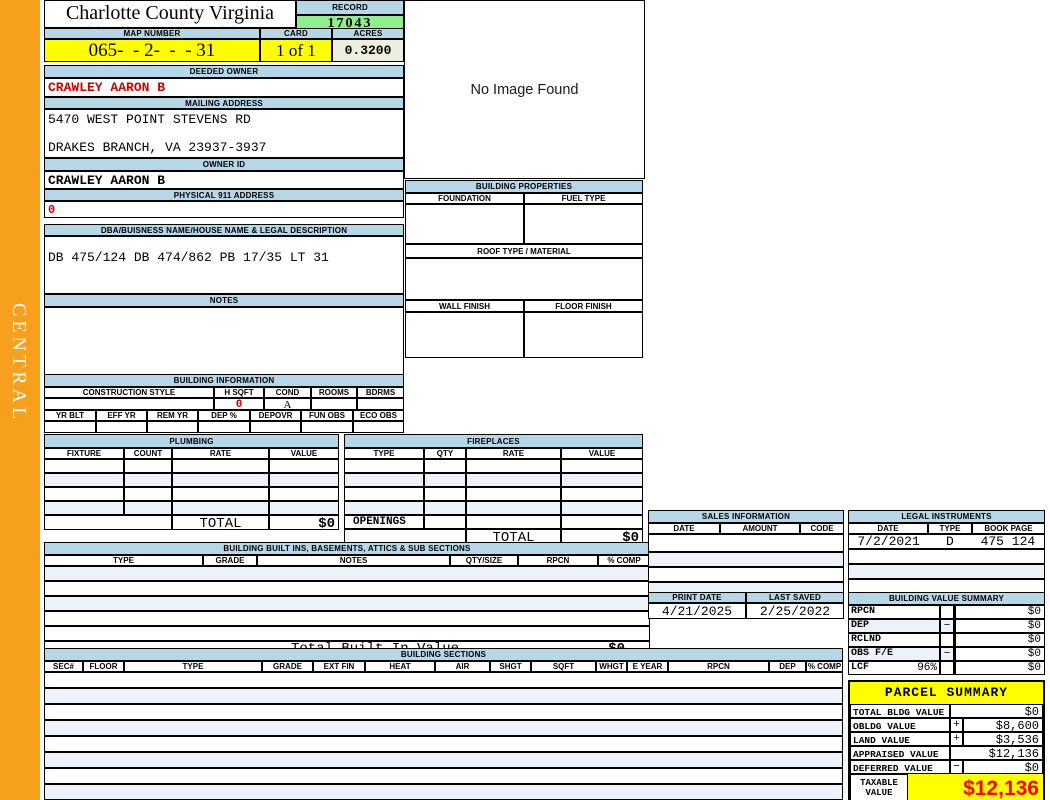 This screenshot has height=800, width=1050. What do you see at coordinates (224, 300) in the screenshot?
I see `notes-label: NOTES` at bounding box center [224, 300].